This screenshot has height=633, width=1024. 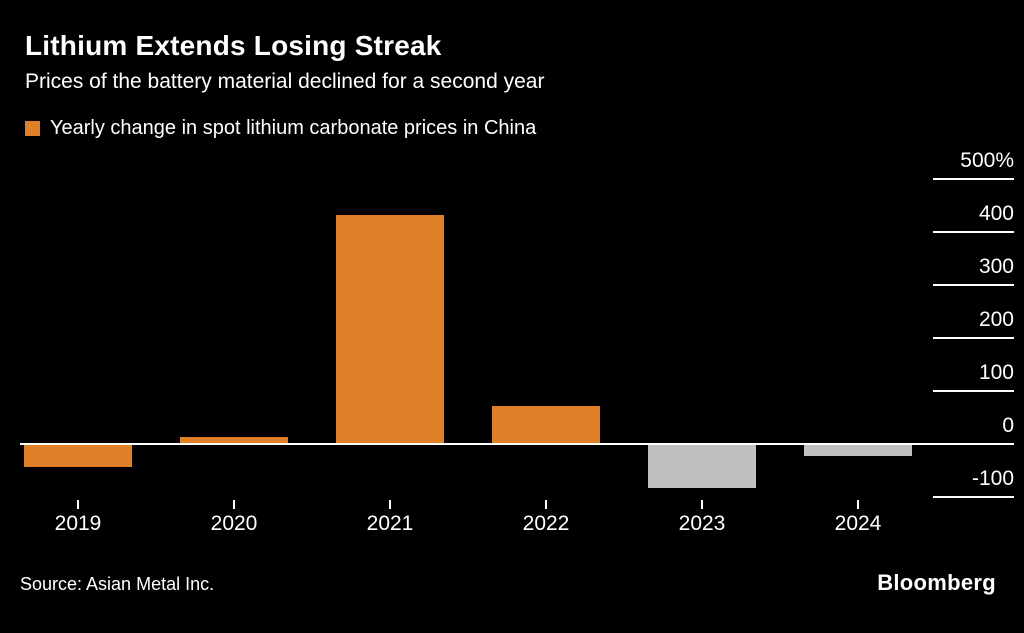 What do you see at coordinates (996, 319) in the screenshot?
I see `y-axis-tick-label: 200` at bounding box center [996, 319].